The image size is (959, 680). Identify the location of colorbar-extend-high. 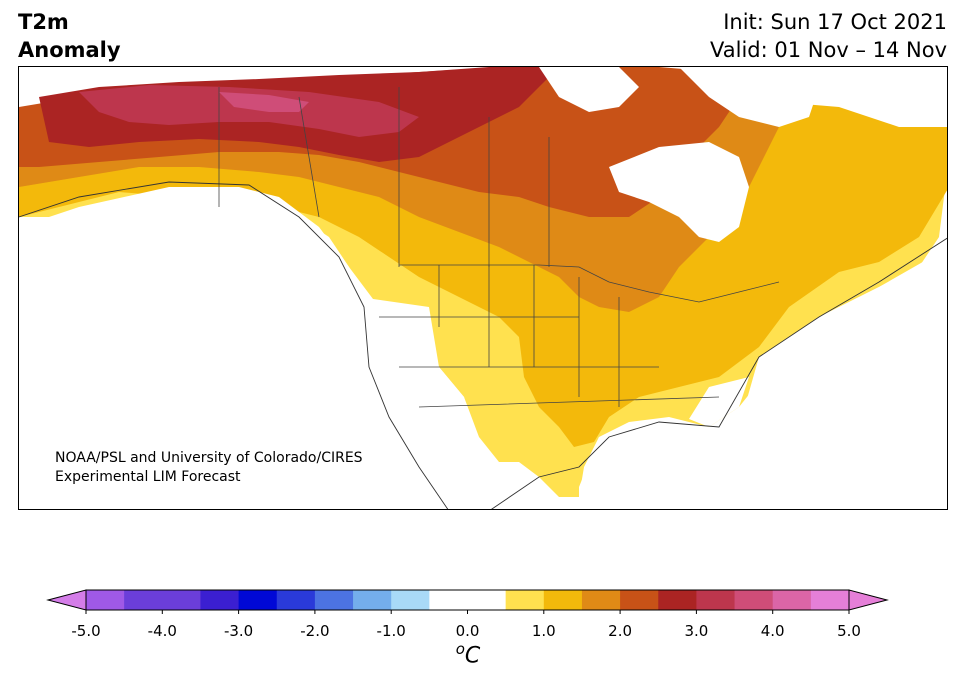
(868, 600).